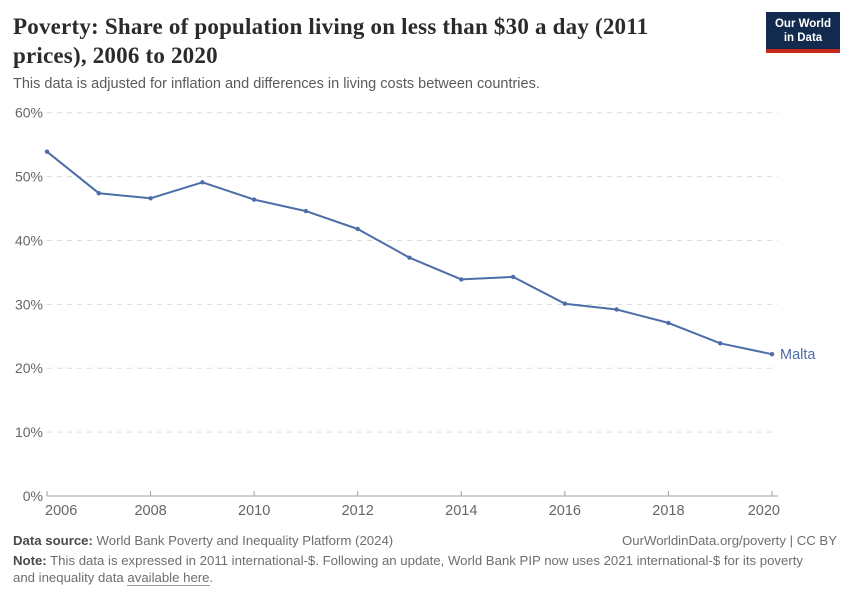  What do you see at coordinates (798, 355) in the screenshot?
I see `series-label: Malta` at bounding box center [798, 355].